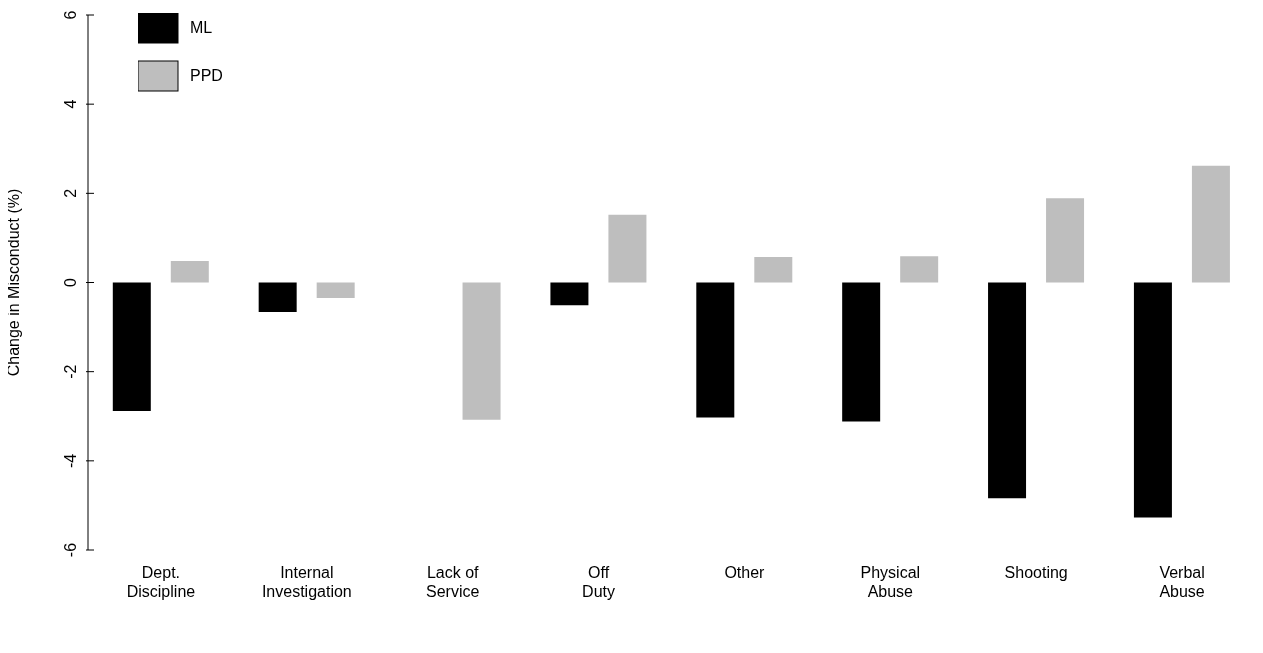 The height and width of the screenshot is (653, 1263). I want to click on x-tick-label: Off Duty, so click(599, 582).